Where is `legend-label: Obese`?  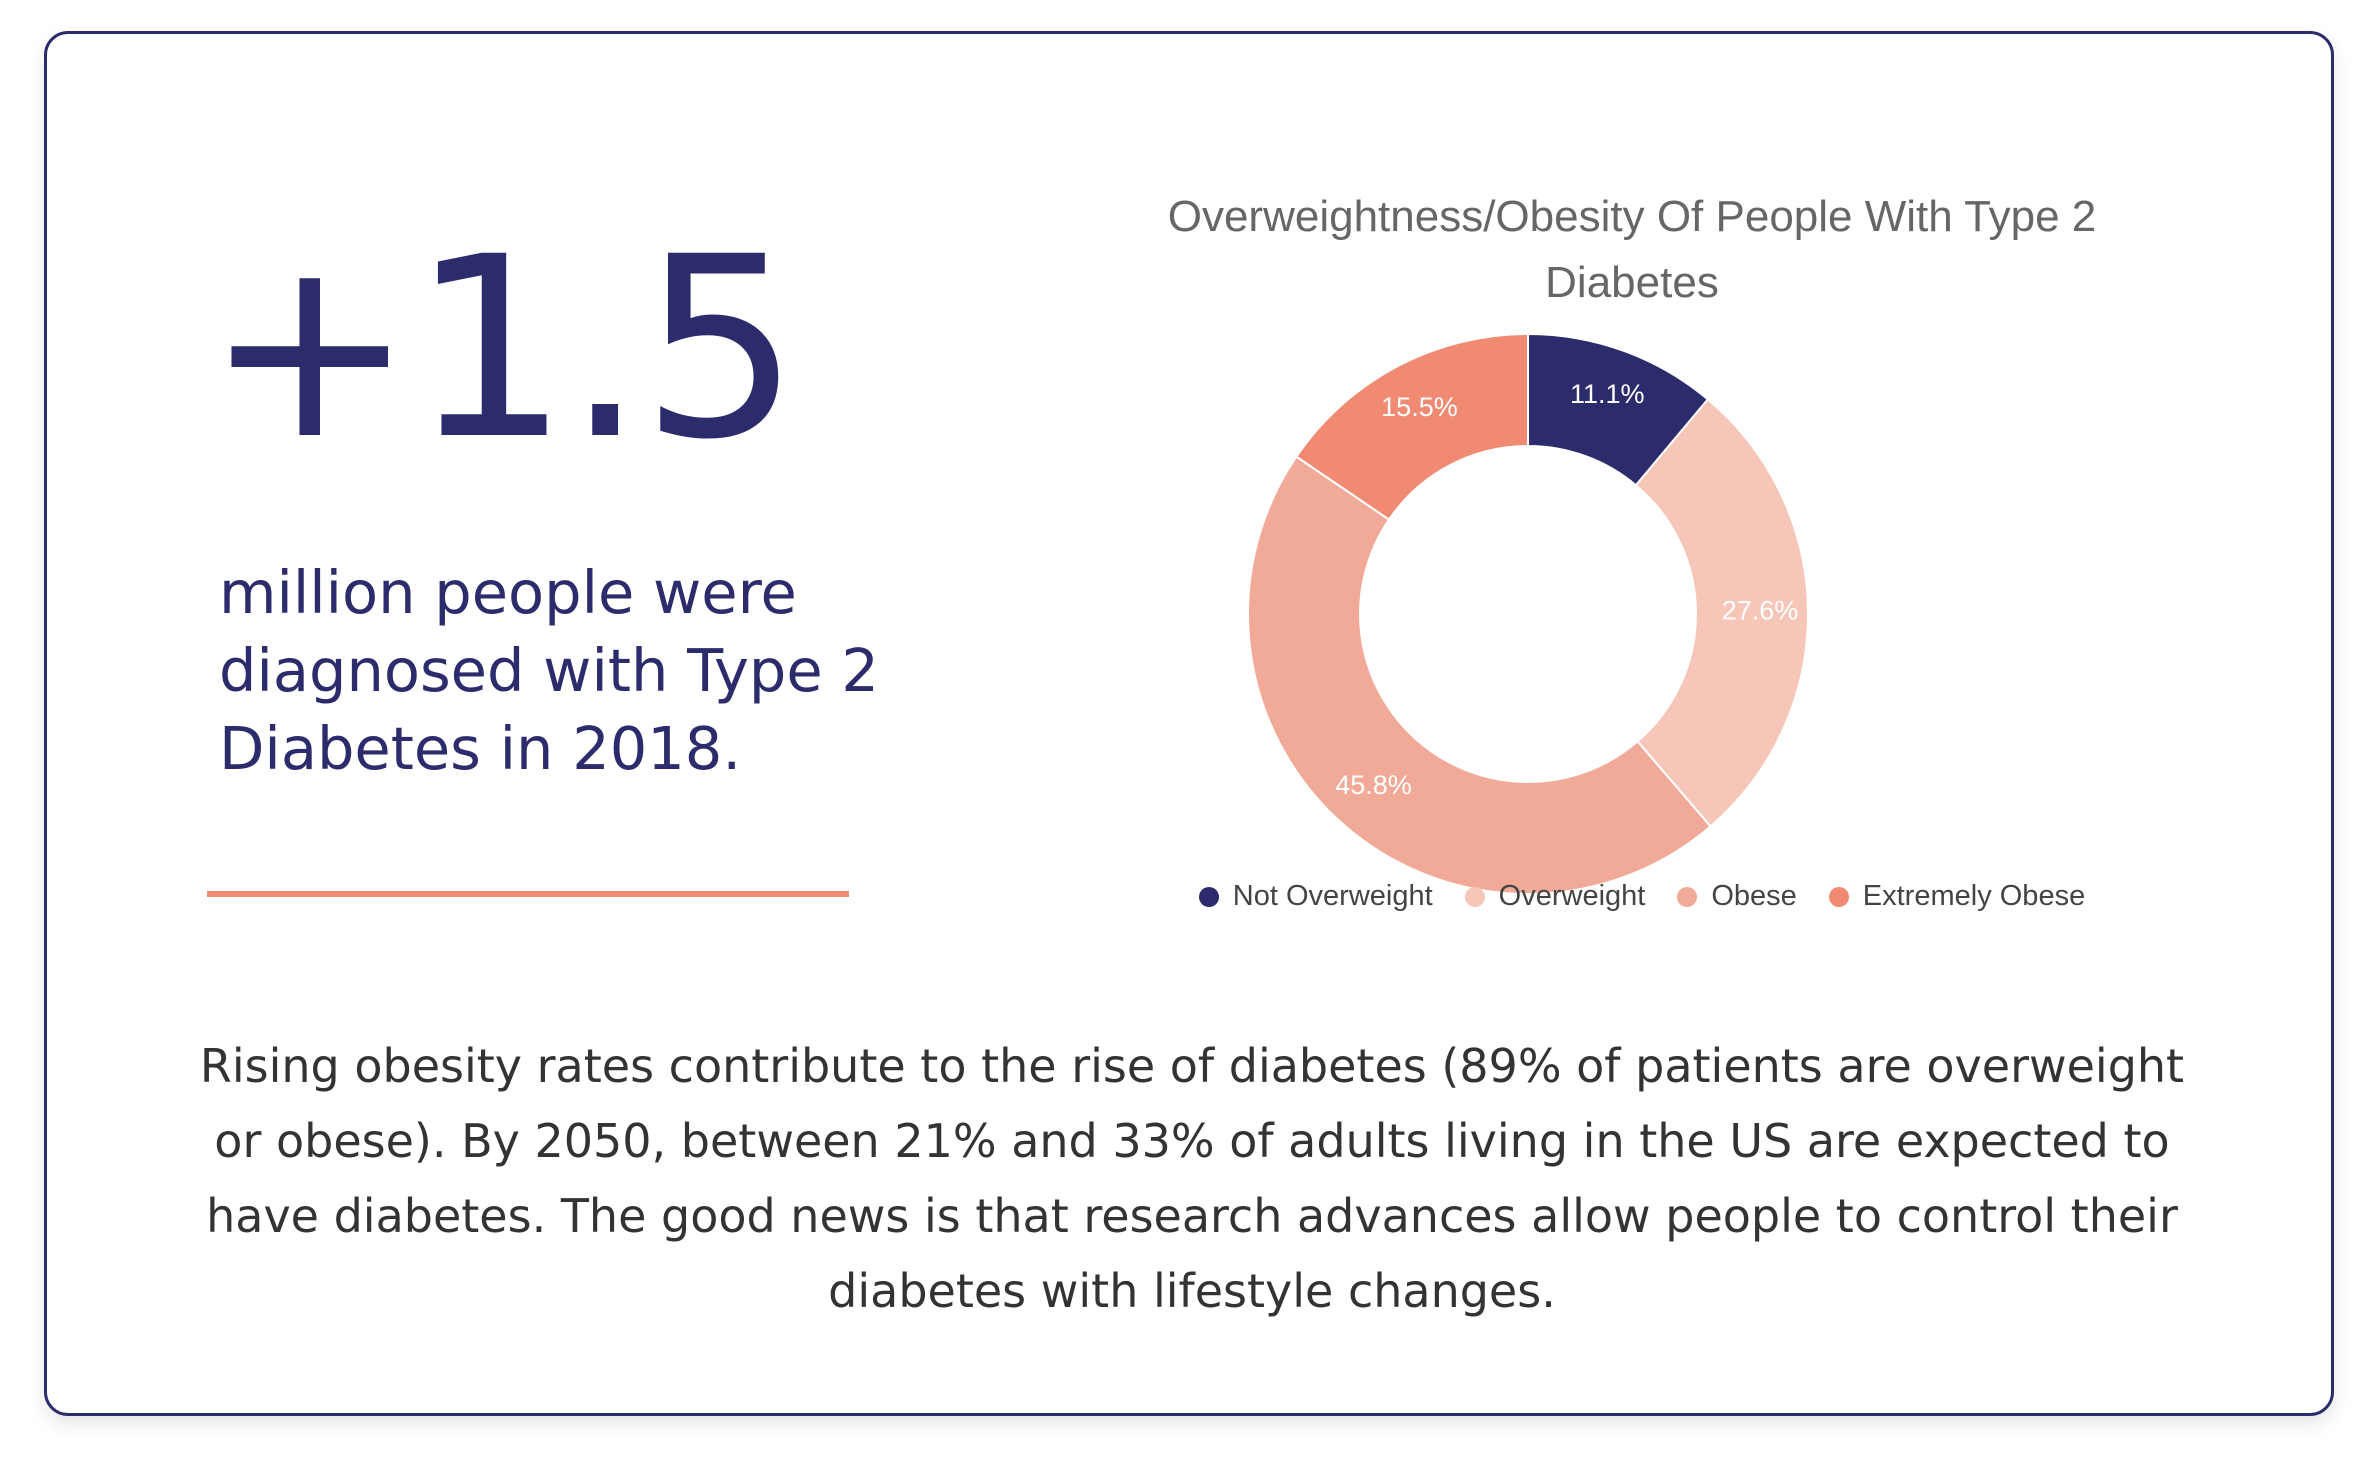 legend-label: Obese is located at coordinates (1754, 896).